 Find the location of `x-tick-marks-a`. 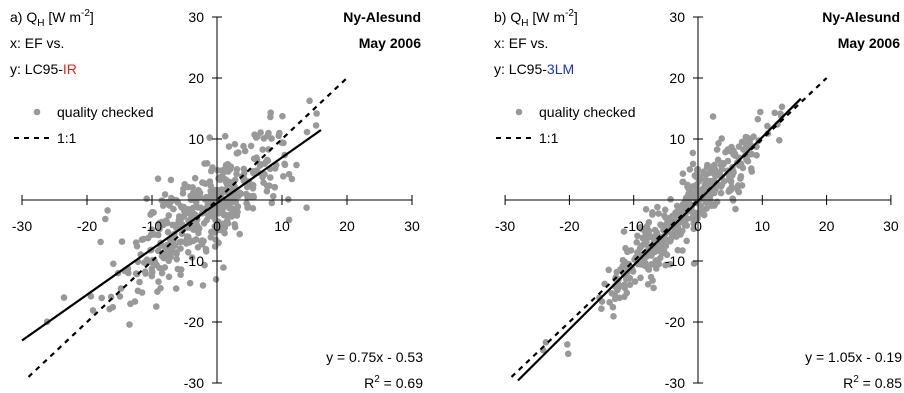

x-tick-marks-a is located at coordinates (217, 200).